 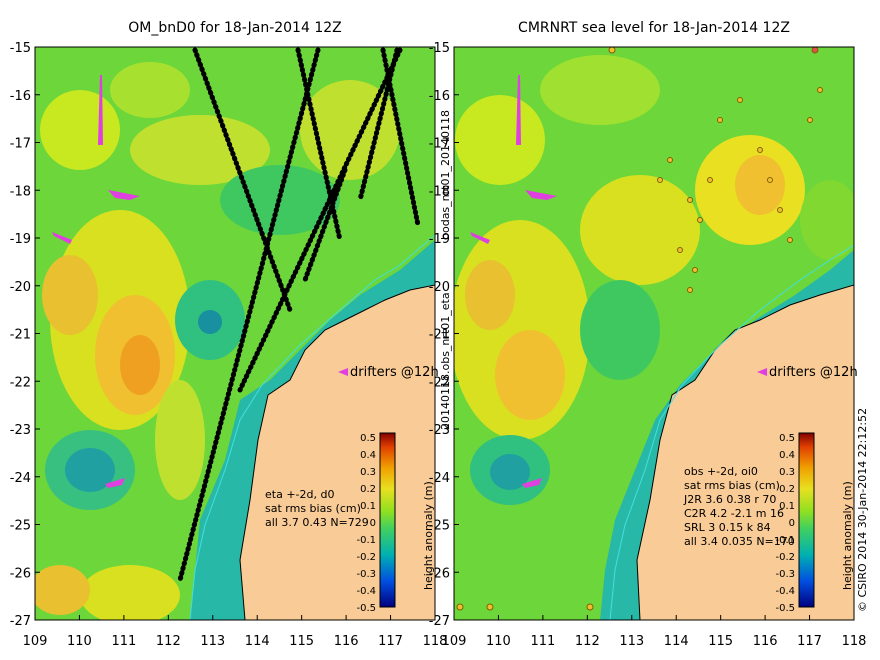 I want to click on left-y-tick: -27, so click(x=20, y=621).